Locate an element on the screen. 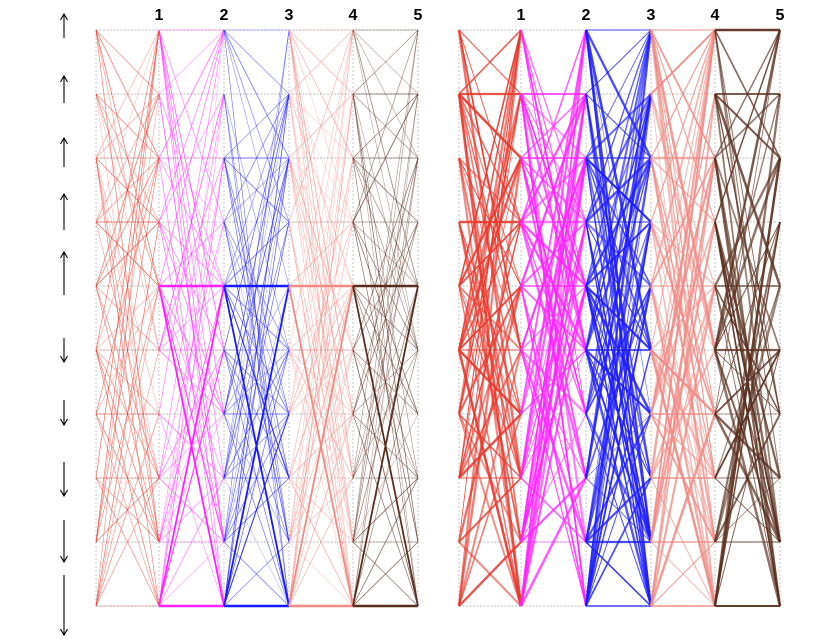 This screenshot has width=830, height=642. left-arrow-column is located at coordinates (64, 324).